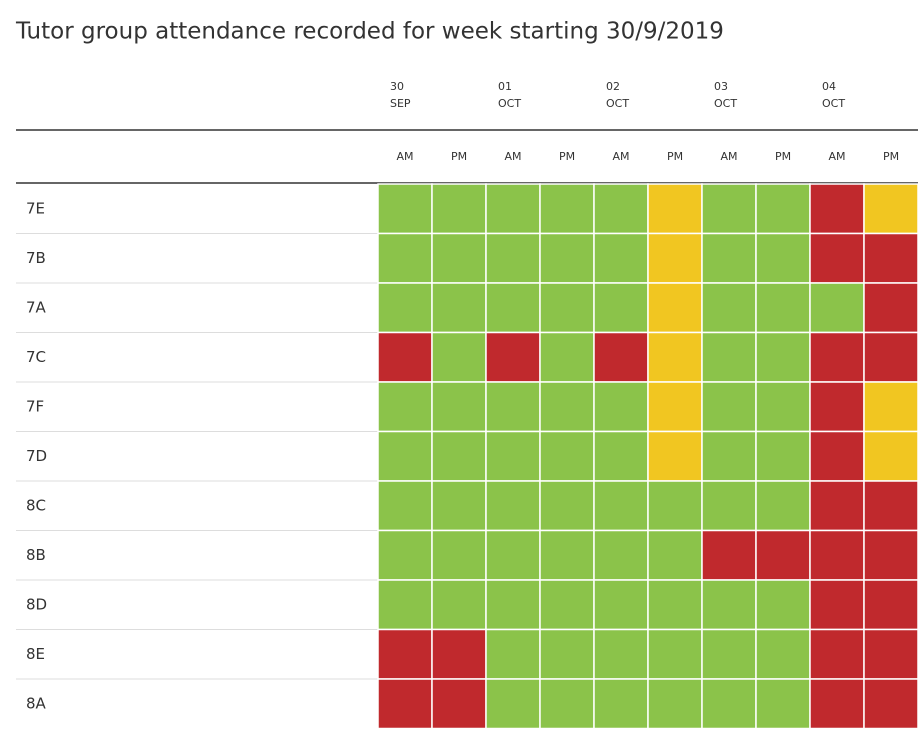  I want to click on group-label: 8C, so click(36, 505).